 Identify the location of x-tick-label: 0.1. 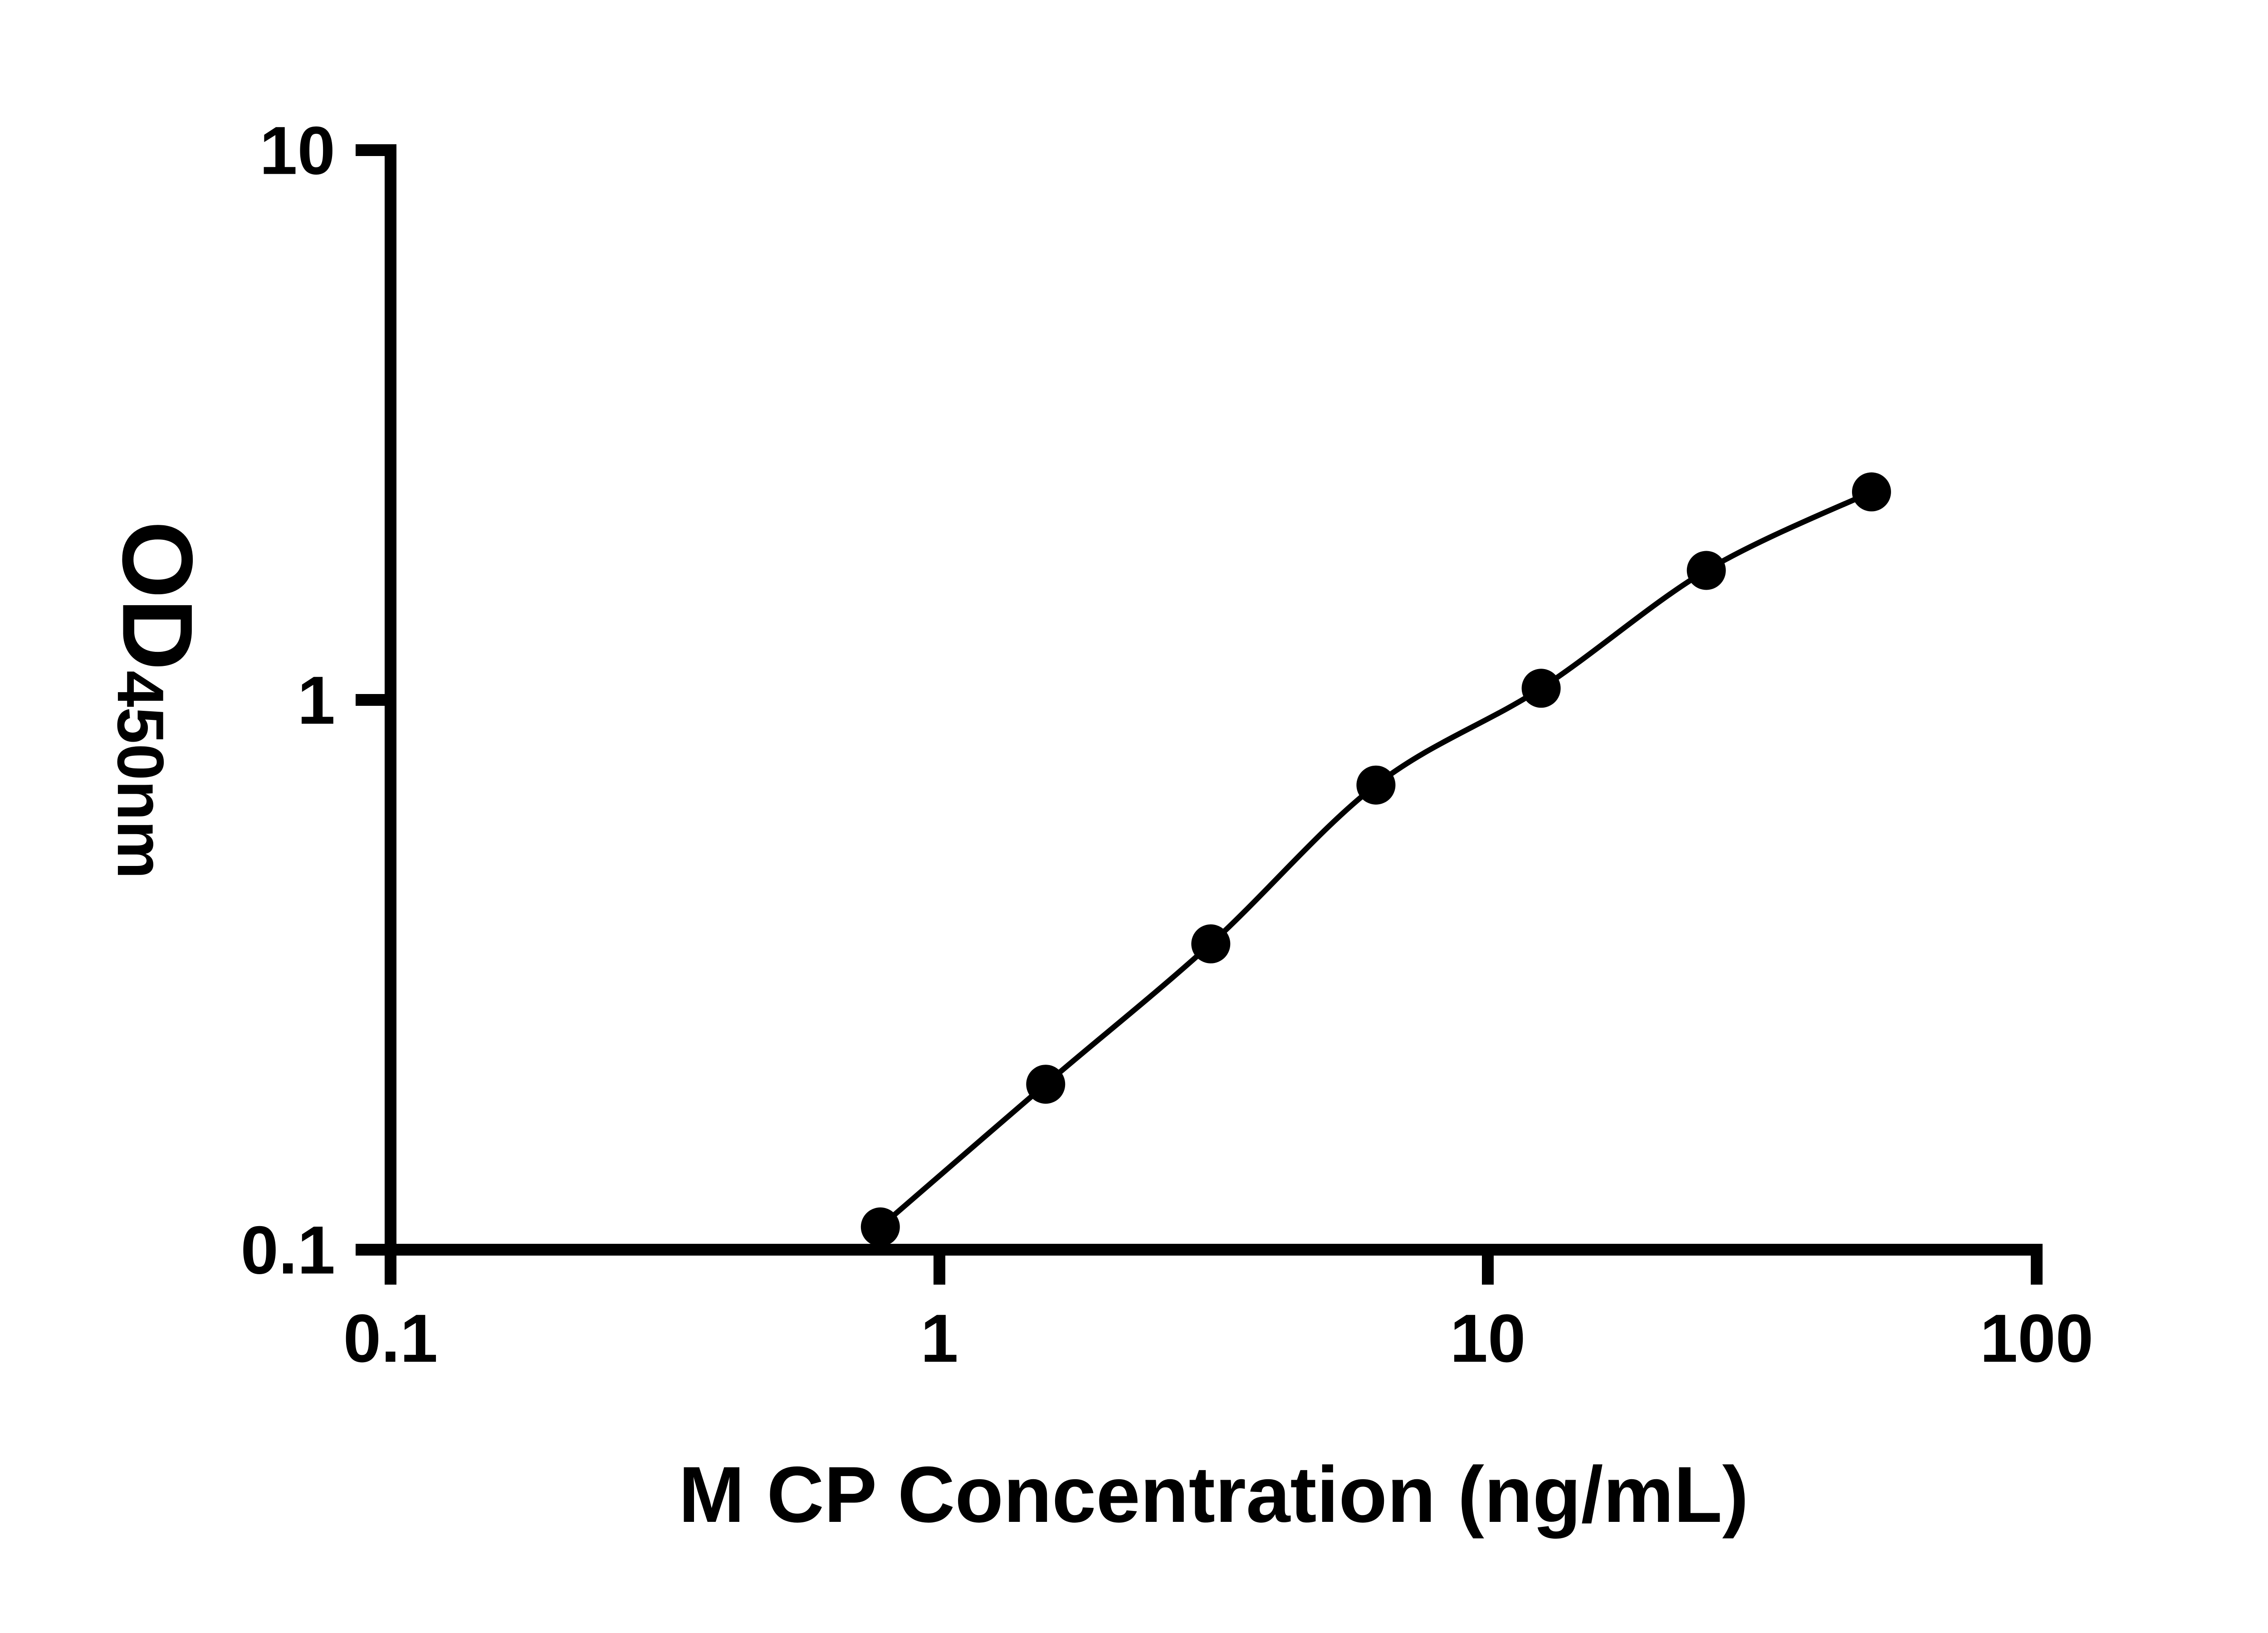
(391, 1338).